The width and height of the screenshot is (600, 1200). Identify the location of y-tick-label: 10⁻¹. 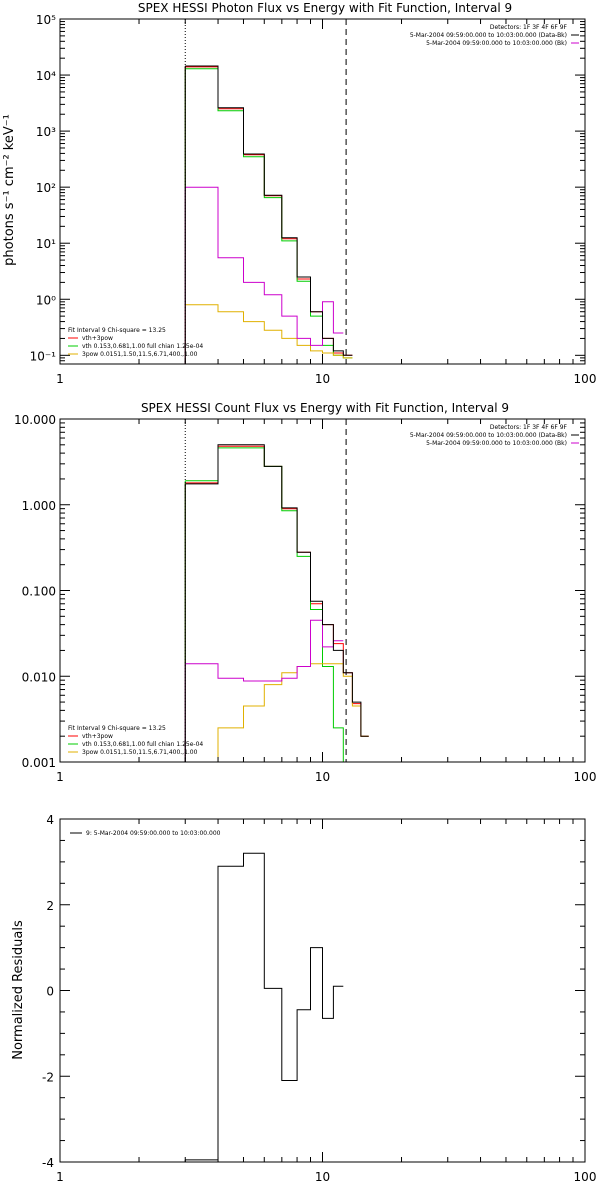
(43, 356).